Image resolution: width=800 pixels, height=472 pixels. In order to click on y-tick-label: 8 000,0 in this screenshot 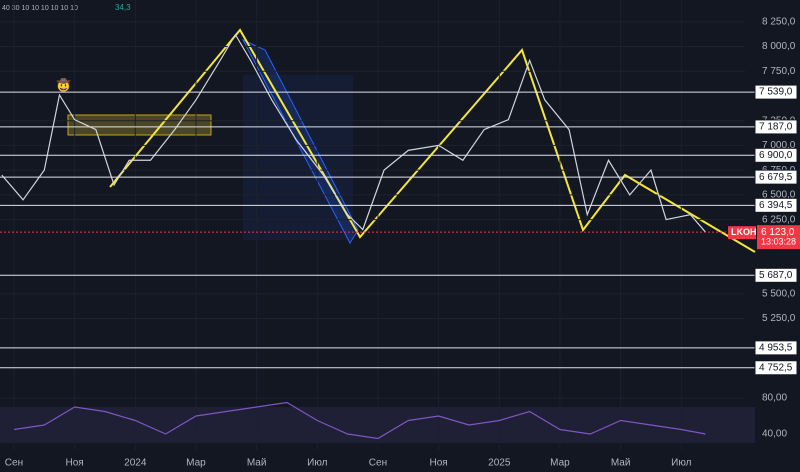, I will do `click(779, 46)`.